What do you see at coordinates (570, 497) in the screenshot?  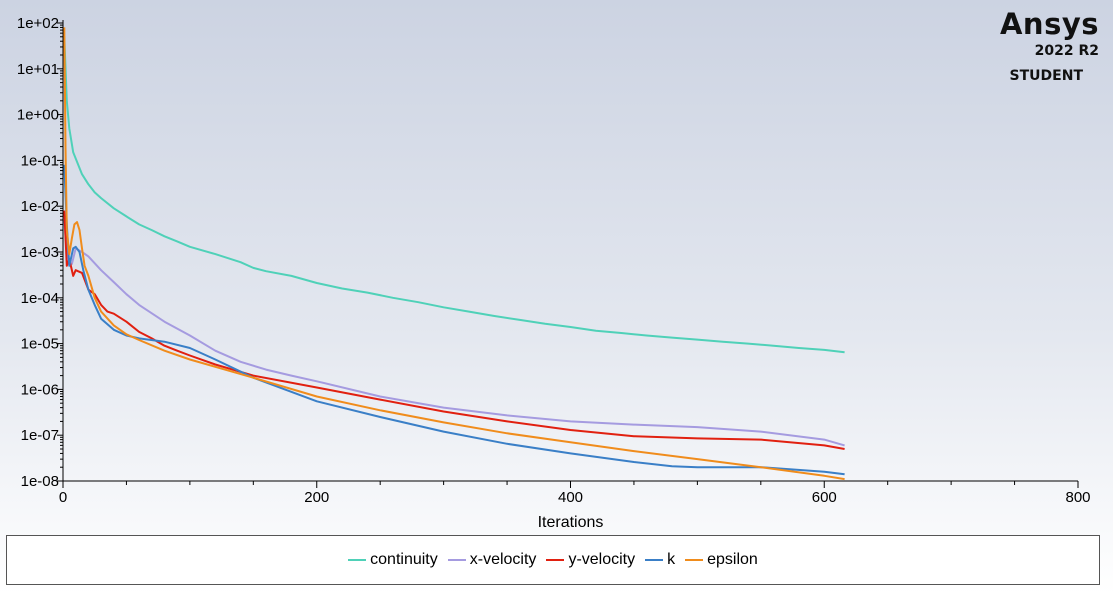 I see `x-tick-label: 400` at bounding box center [570, 497].